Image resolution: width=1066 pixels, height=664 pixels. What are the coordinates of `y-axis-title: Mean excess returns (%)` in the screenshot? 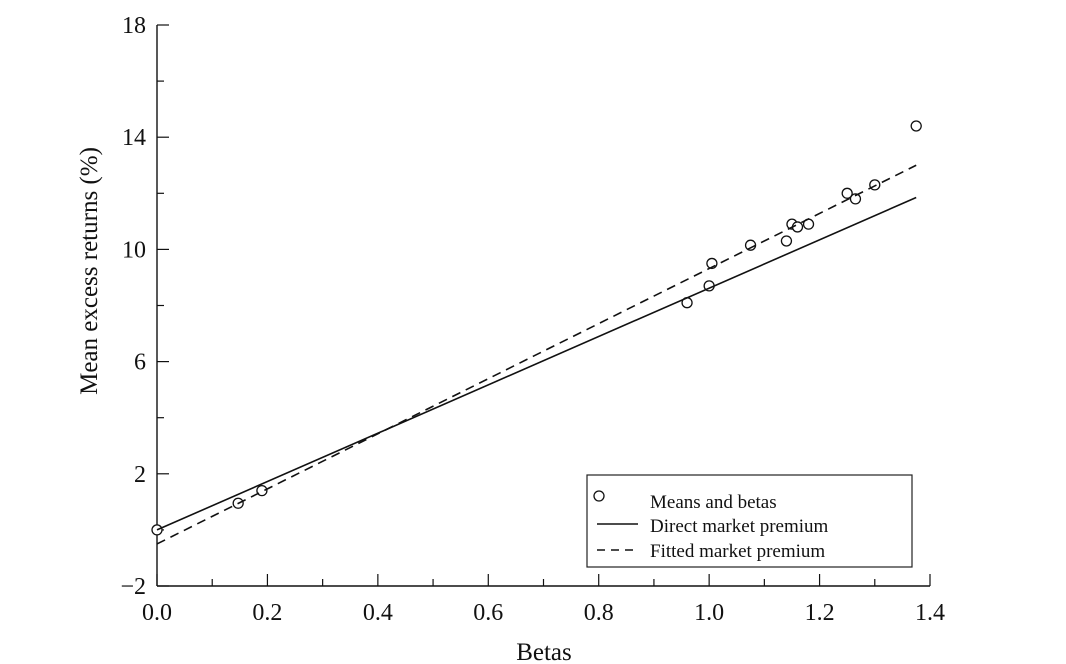 It's located at (89, 271).